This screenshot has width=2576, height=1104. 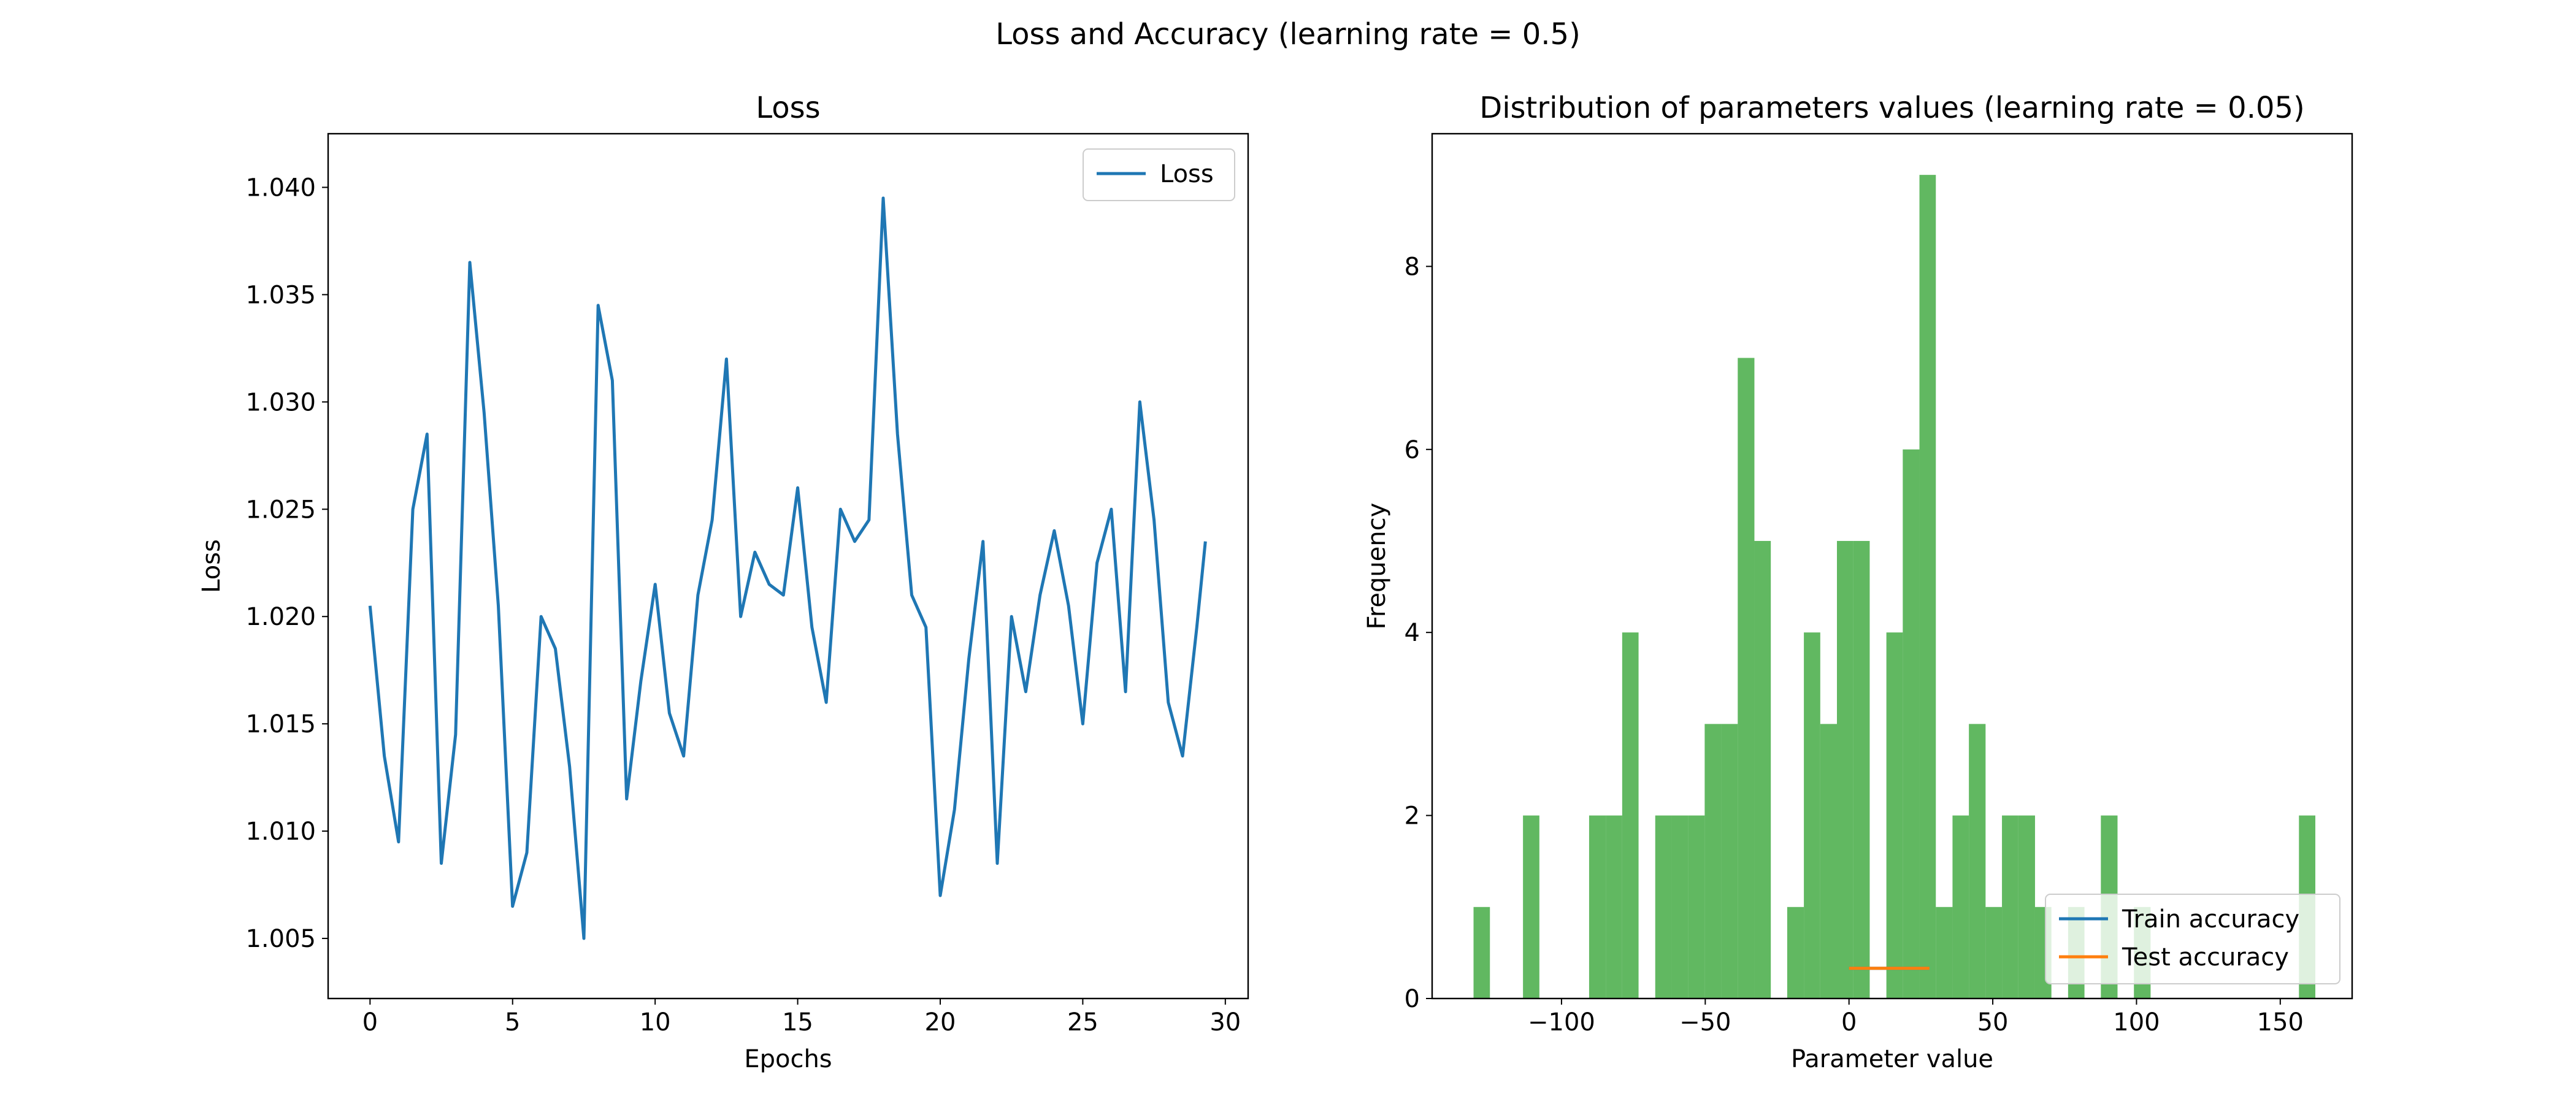 I want to click on histogram-x-tick-label: 150, so click(x=2280, y=1022).